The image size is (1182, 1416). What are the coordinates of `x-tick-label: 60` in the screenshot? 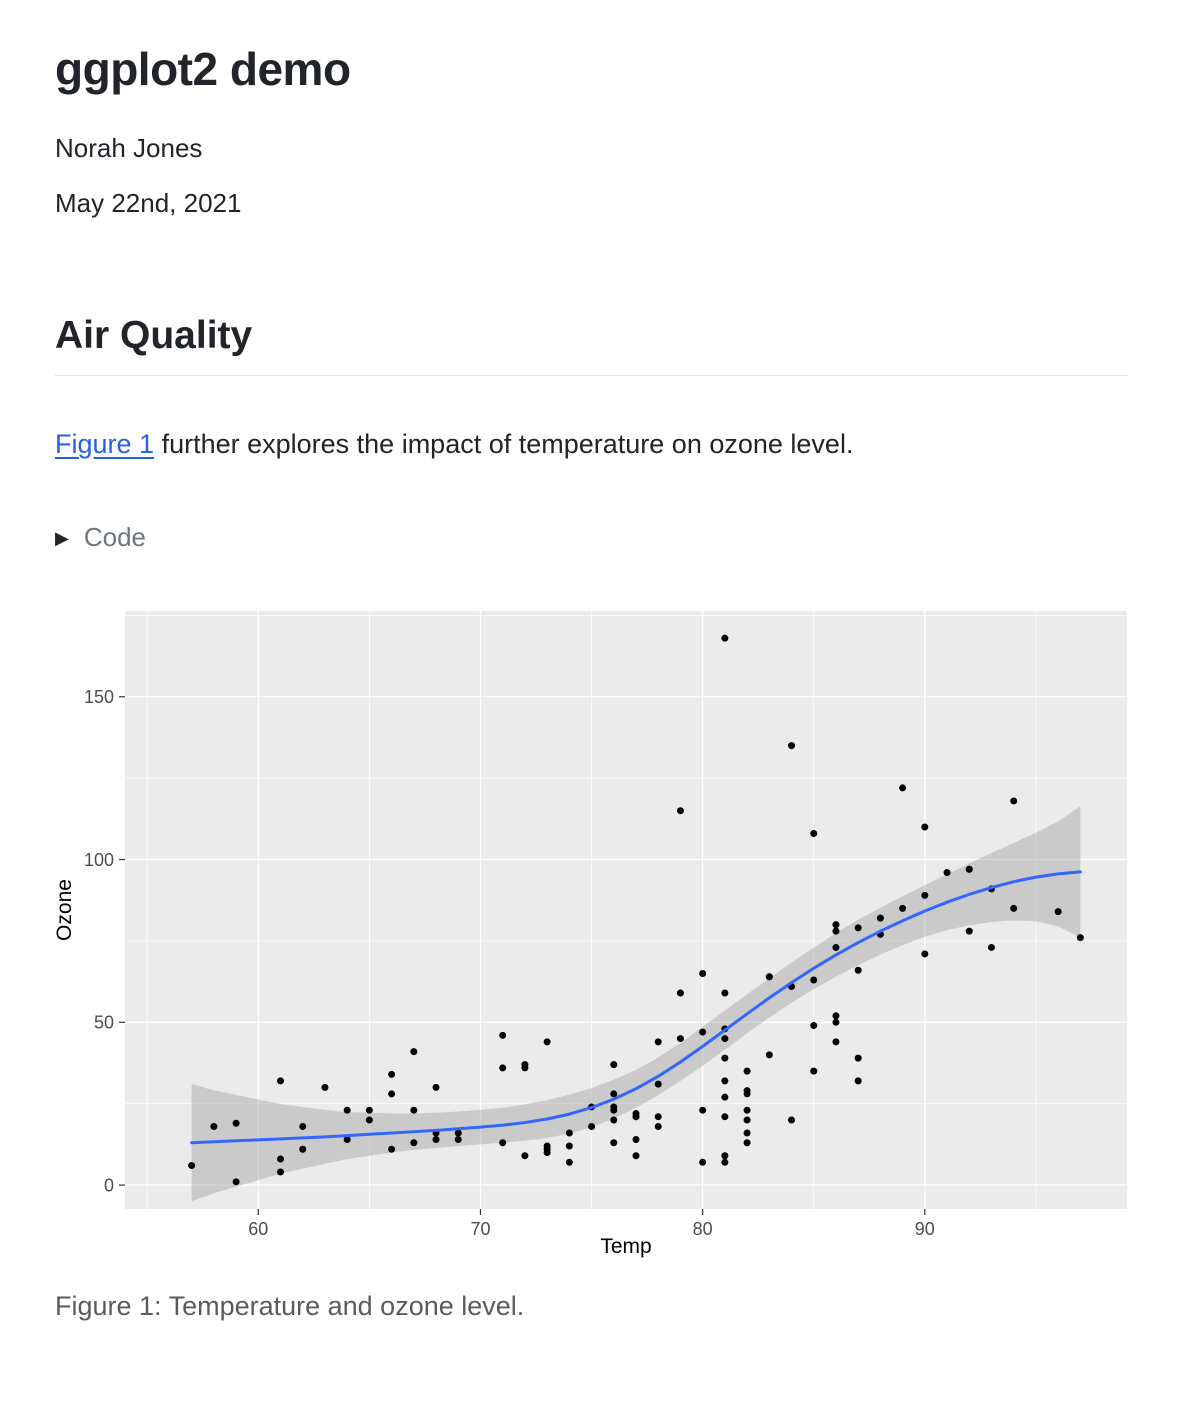 It's located at (258, 1229).